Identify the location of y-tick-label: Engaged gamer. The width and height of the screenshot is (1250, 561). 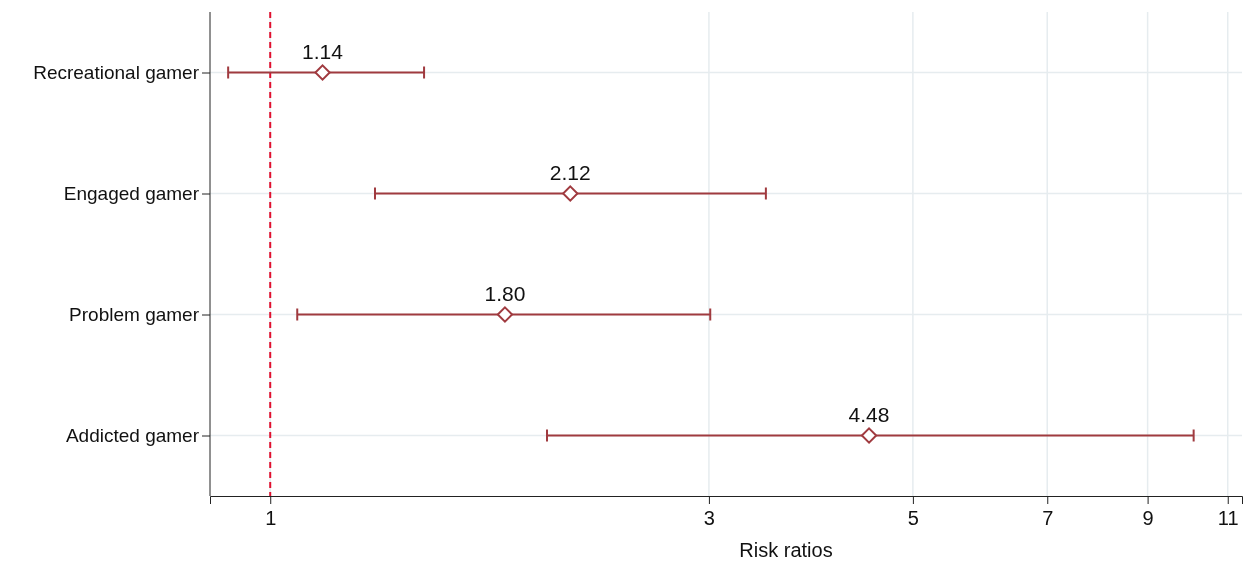
(131, 194).